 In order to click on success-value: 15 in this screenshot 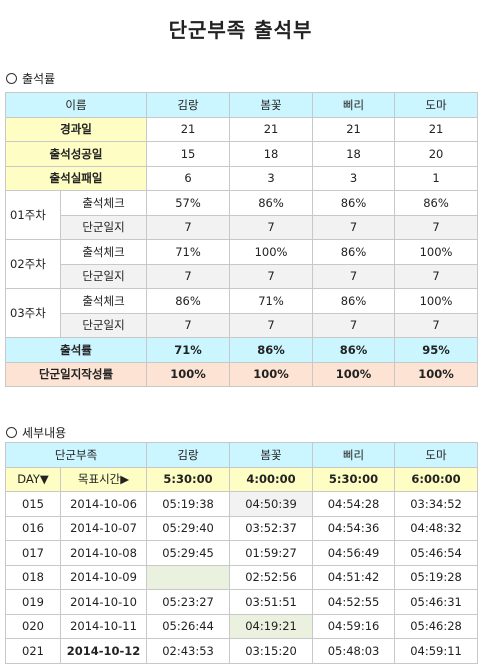, I will do `click(188, 154)`.